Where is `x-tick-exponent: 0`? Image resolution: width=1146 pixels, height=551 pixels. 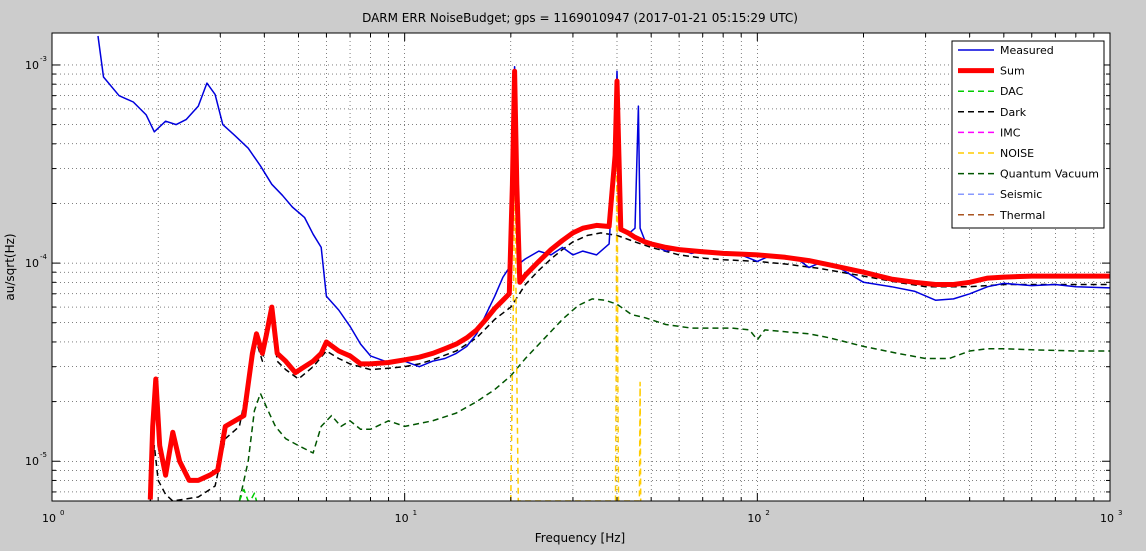
x-tick-exponent: 0 is located at coordinates (62, 513).